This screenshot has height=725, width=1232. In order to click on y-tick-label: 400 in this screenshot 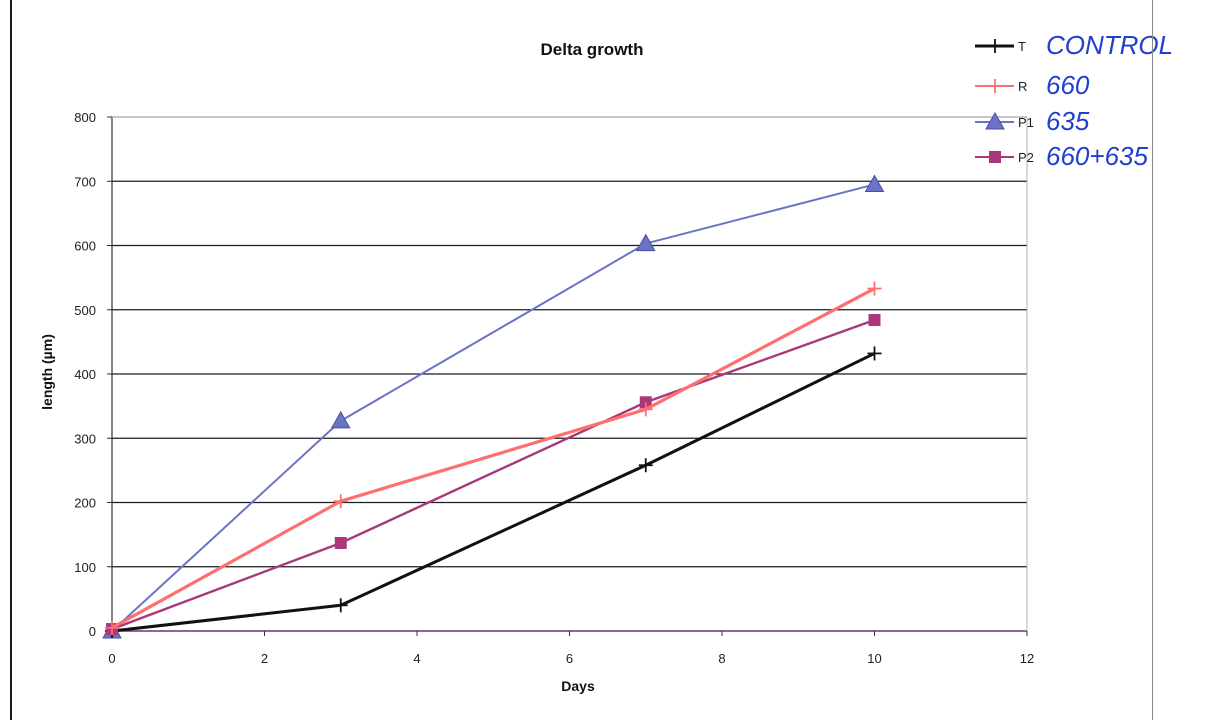, I will do `click(85, 374)`.